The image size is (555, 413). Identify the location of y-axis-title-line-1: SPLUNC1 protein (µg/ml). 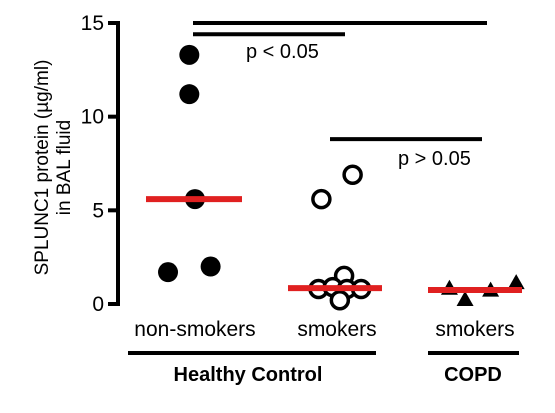
(42, 168).